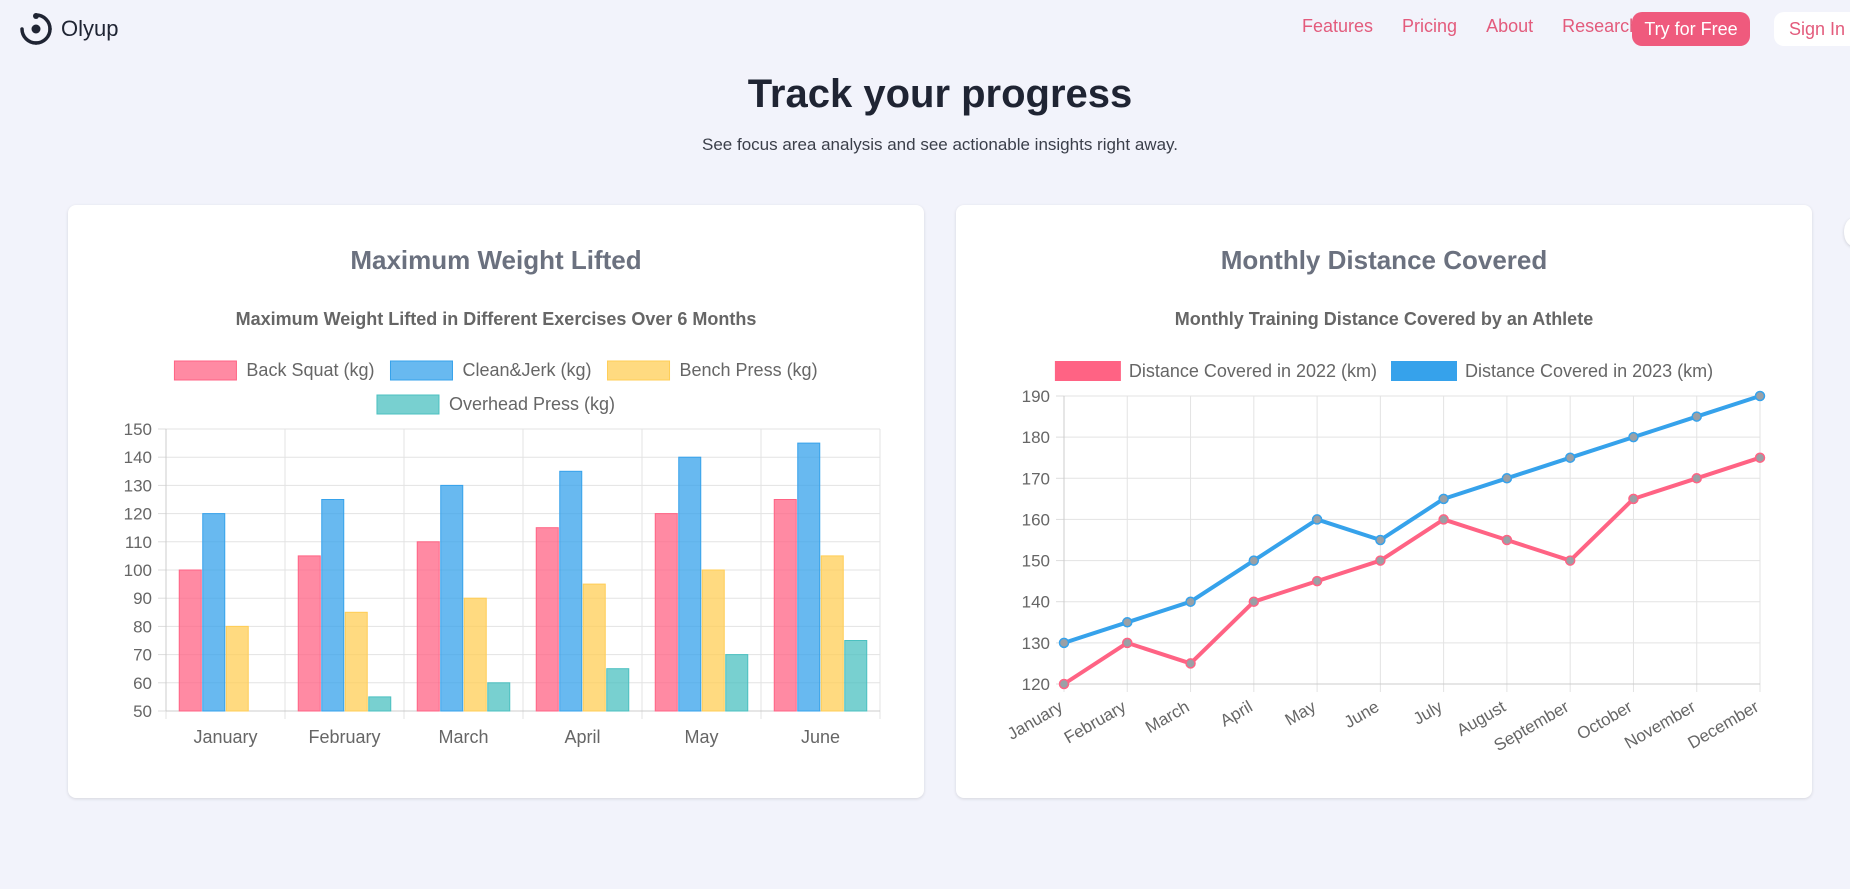 The image size is (1850, 889). I want to click on x-tick-label: November, so click(1660, 725).